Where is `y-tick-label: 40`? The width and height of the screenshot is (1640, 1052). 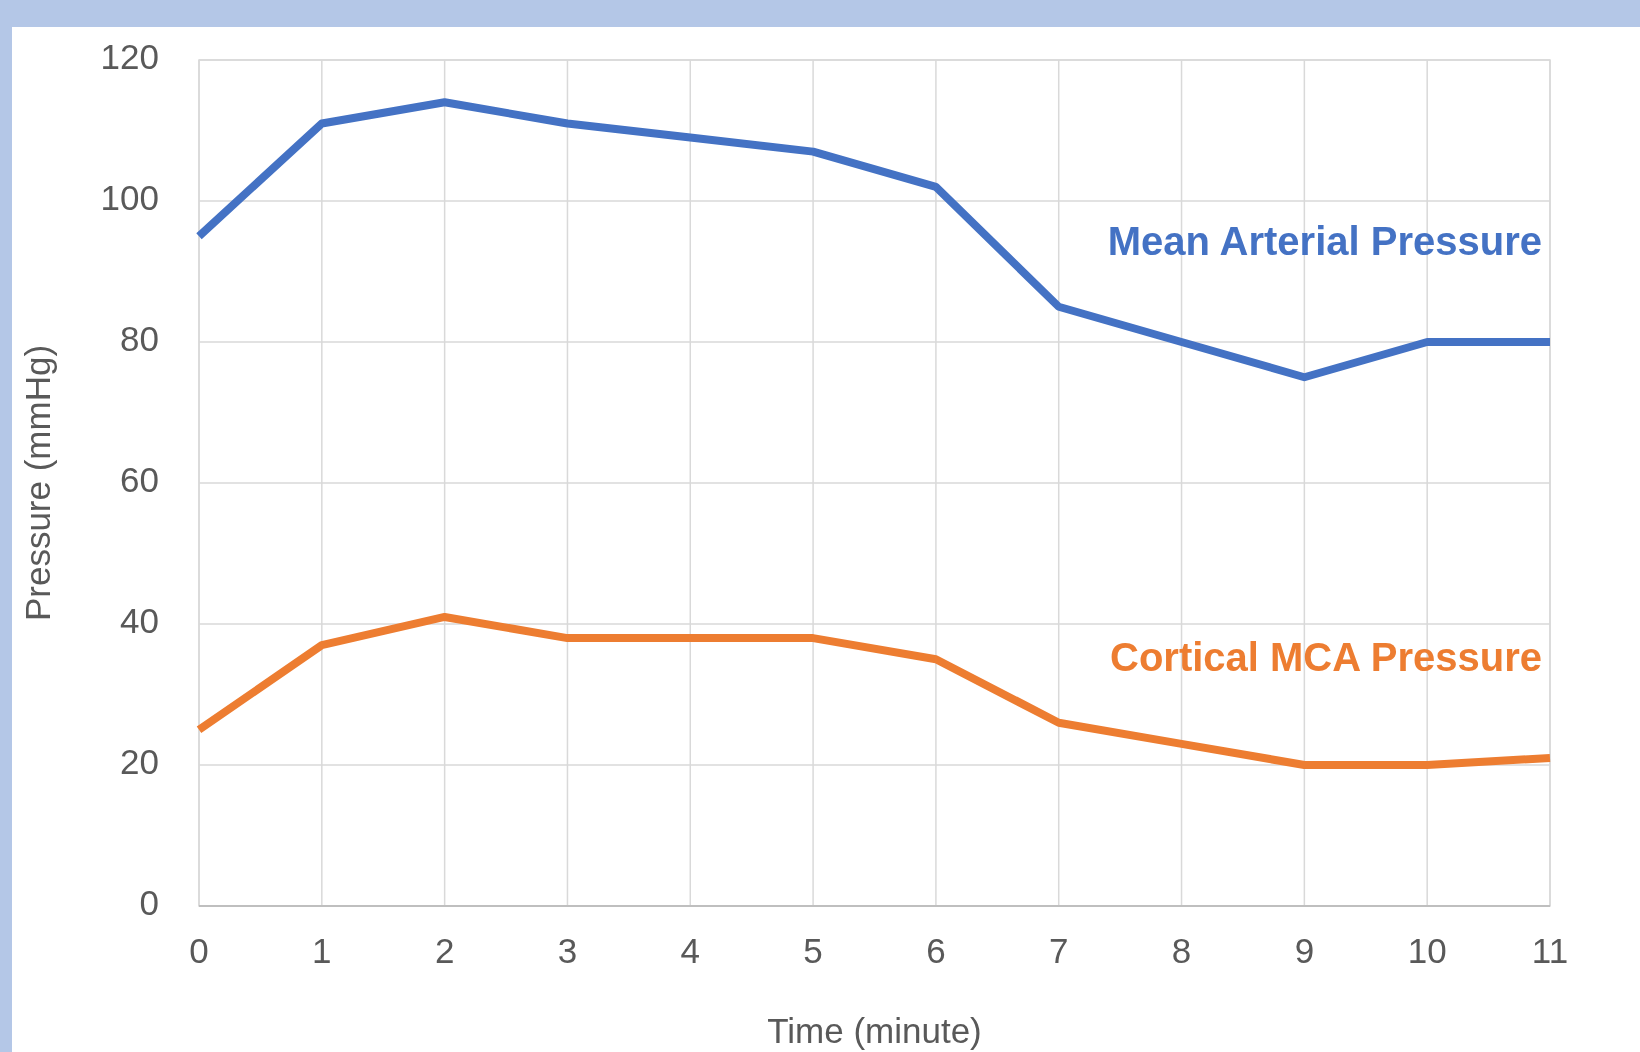
y-tick-label: 40 is located at coordinates (139, 621).